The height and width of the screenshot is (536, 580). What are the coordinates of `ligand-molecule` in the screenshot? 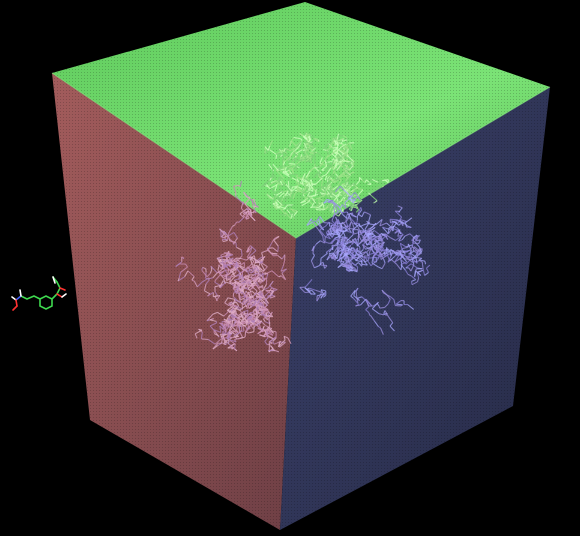 It's located at (39, 293).